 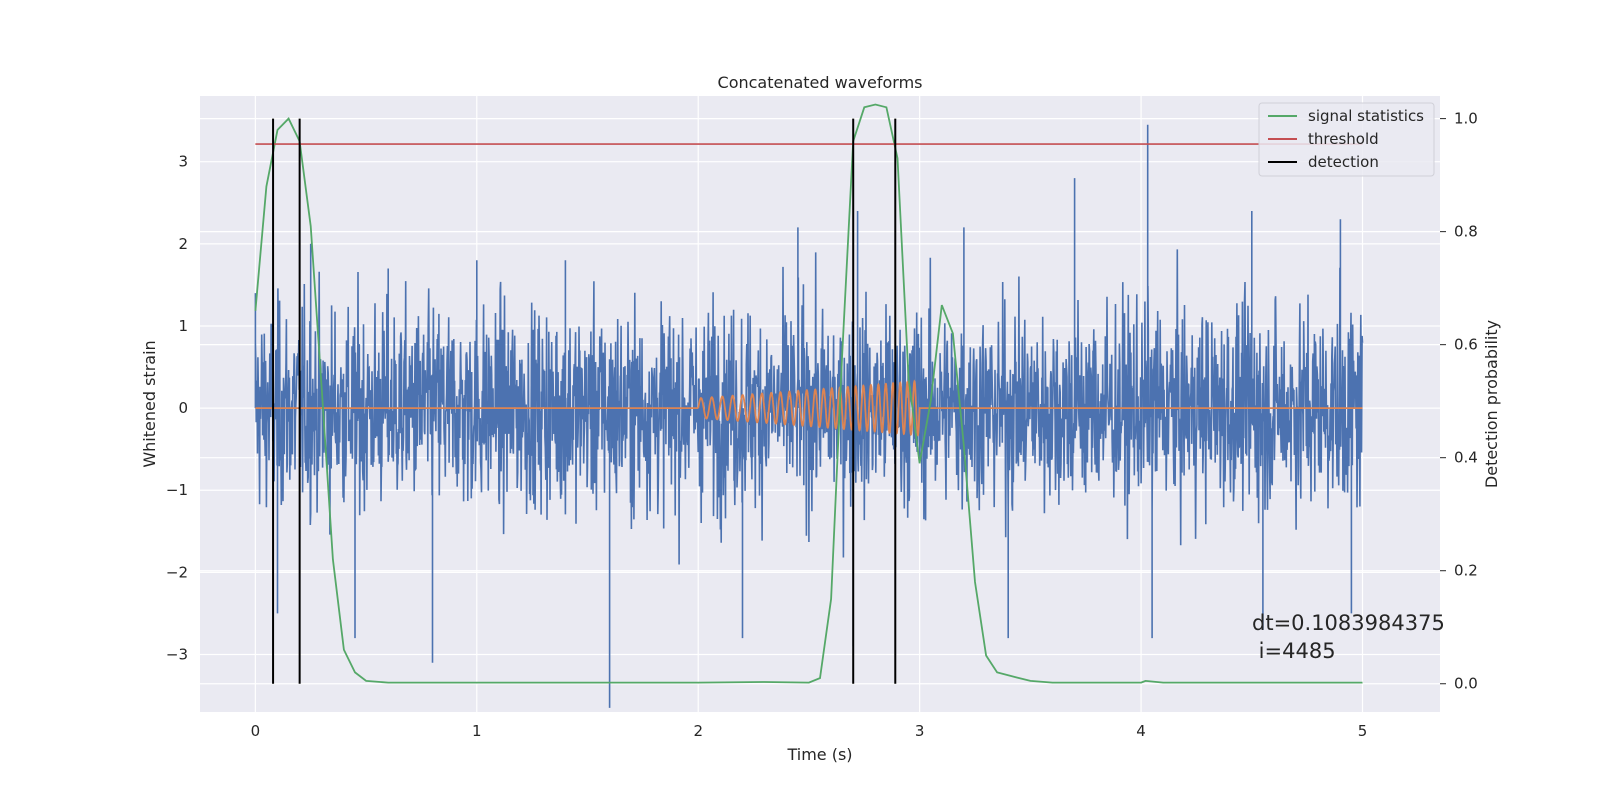 What do you see at coordinates (477, 731) in the screenshot?
I see `x-tick-label: 1` at bounding box center [477, 731].